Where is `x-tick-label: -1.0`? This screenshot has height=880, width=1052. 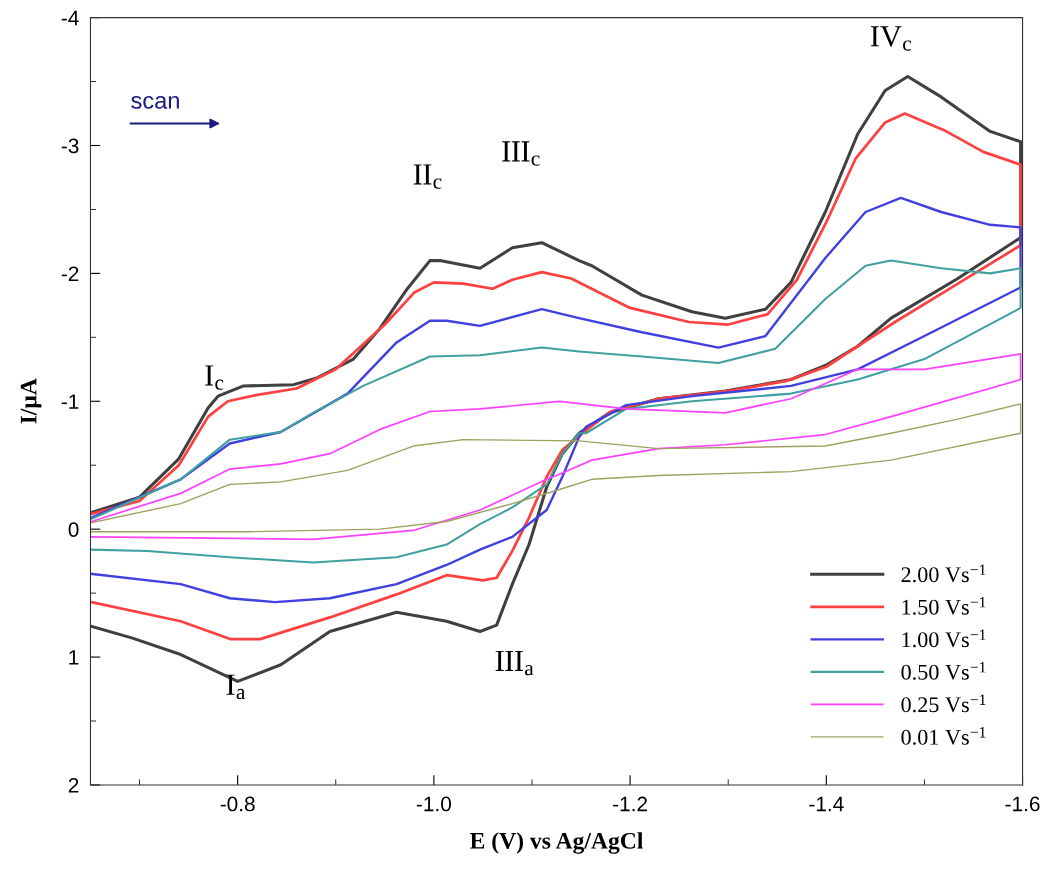 x-tick-label: -1.0 is located at coordinates (433, 804).